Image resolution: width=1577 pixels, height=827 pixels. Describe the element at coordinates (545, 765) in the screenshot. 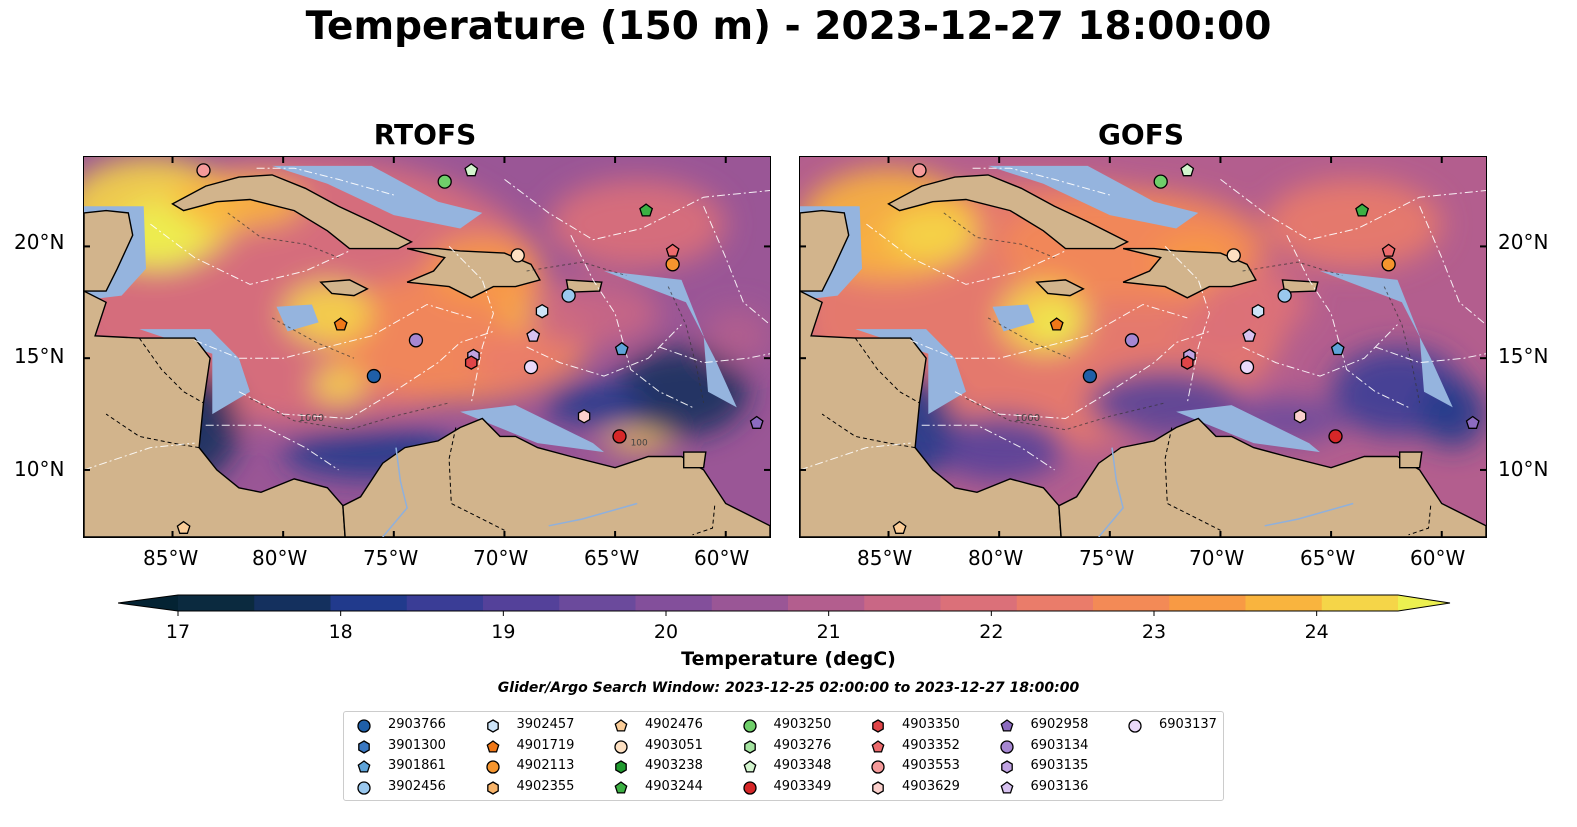

I see `legend-label: 4902113` at that location.